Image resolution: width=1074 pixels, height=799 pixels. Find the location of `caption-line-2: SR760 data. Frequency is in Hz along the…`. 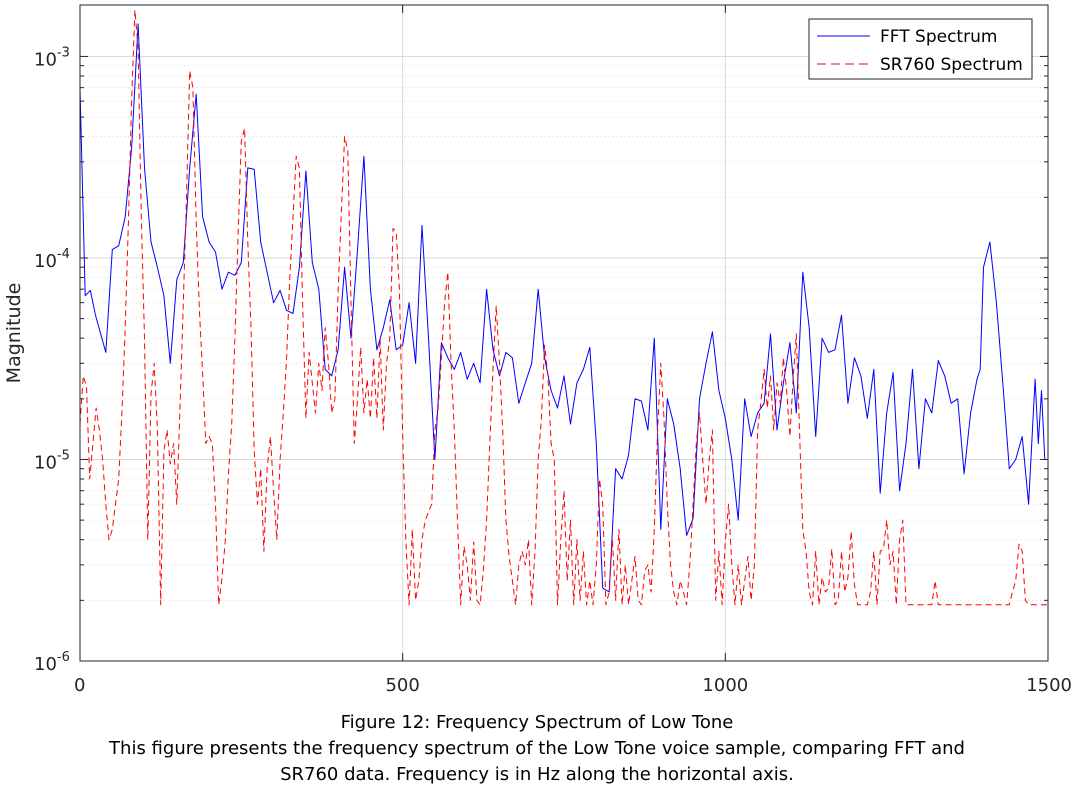

caption-line-2: SR760 data. Frequency is in Hz along the… is located at coordinates (537, 774).